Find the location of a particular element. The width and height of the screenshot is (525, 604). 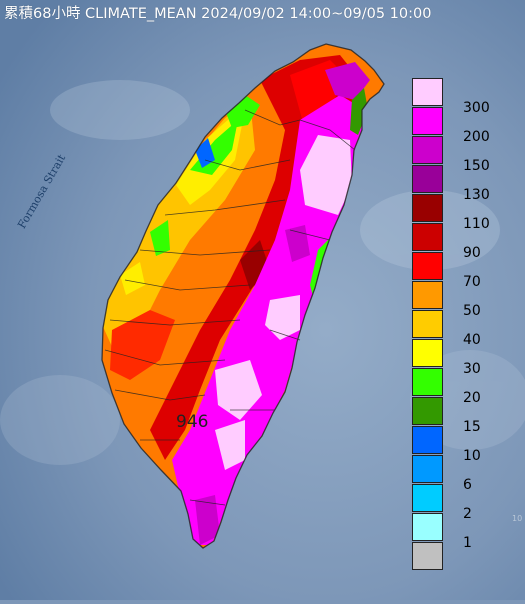

legend-label: 300 is located at coordinates (476, 108).